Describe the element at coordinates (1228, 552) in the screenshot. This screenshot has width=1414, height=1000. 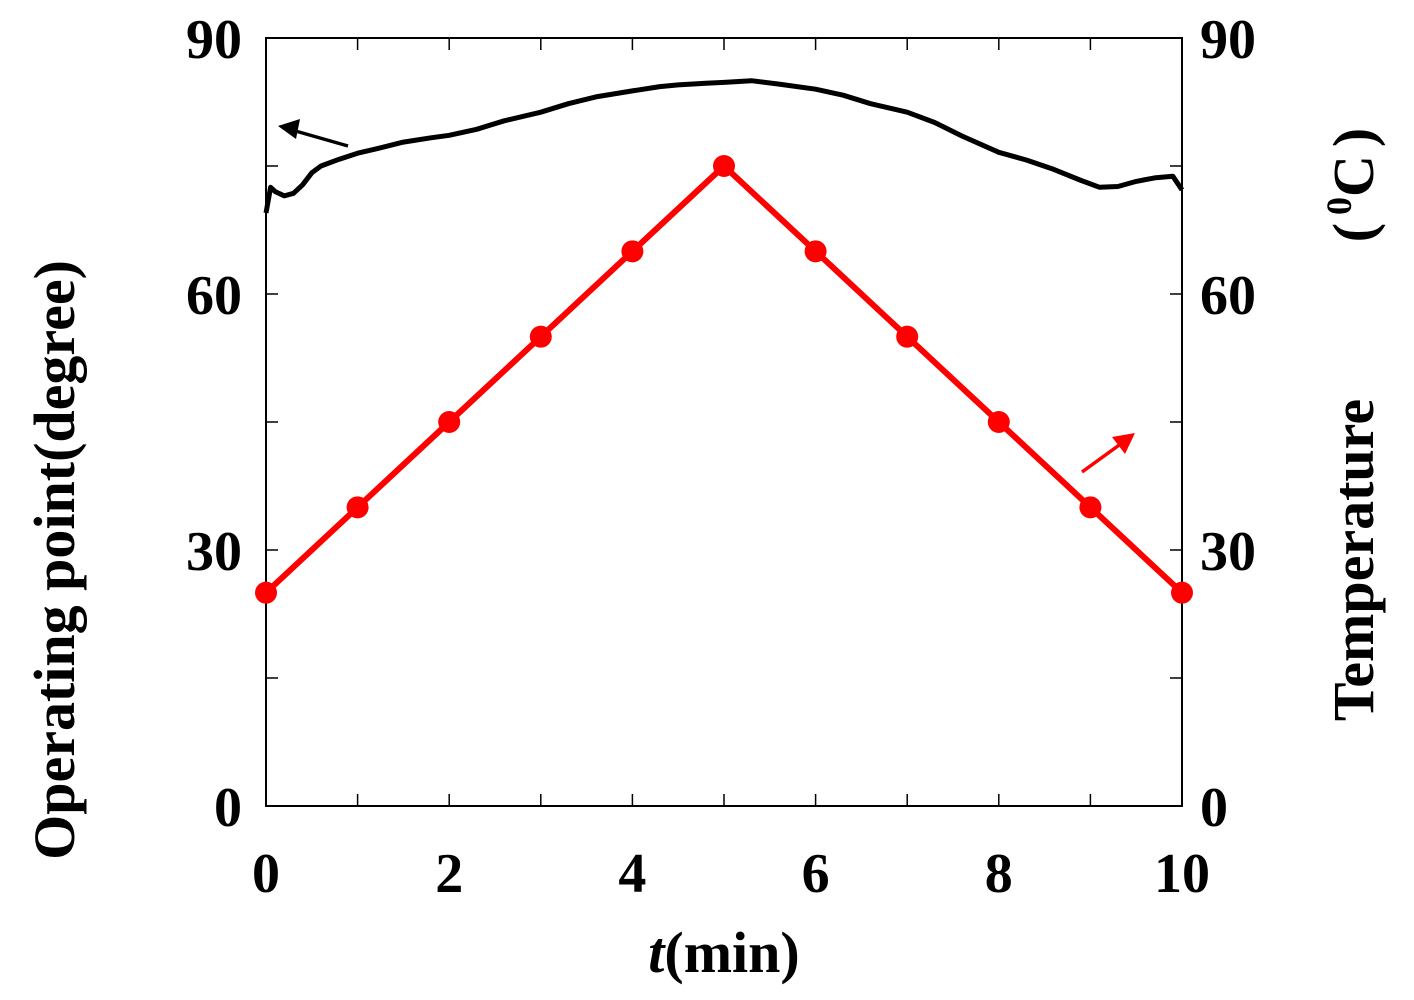
I see `right-y-tick-label: 30` at that location.